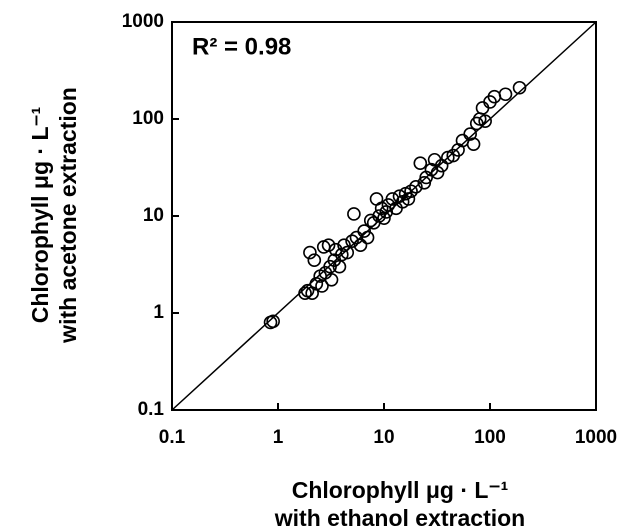 The image size is (618, 532). What do you see at coordinates (153, 215) in the screenshot?
I see `y-tick-label: 10` at bounding box center [153, 215].